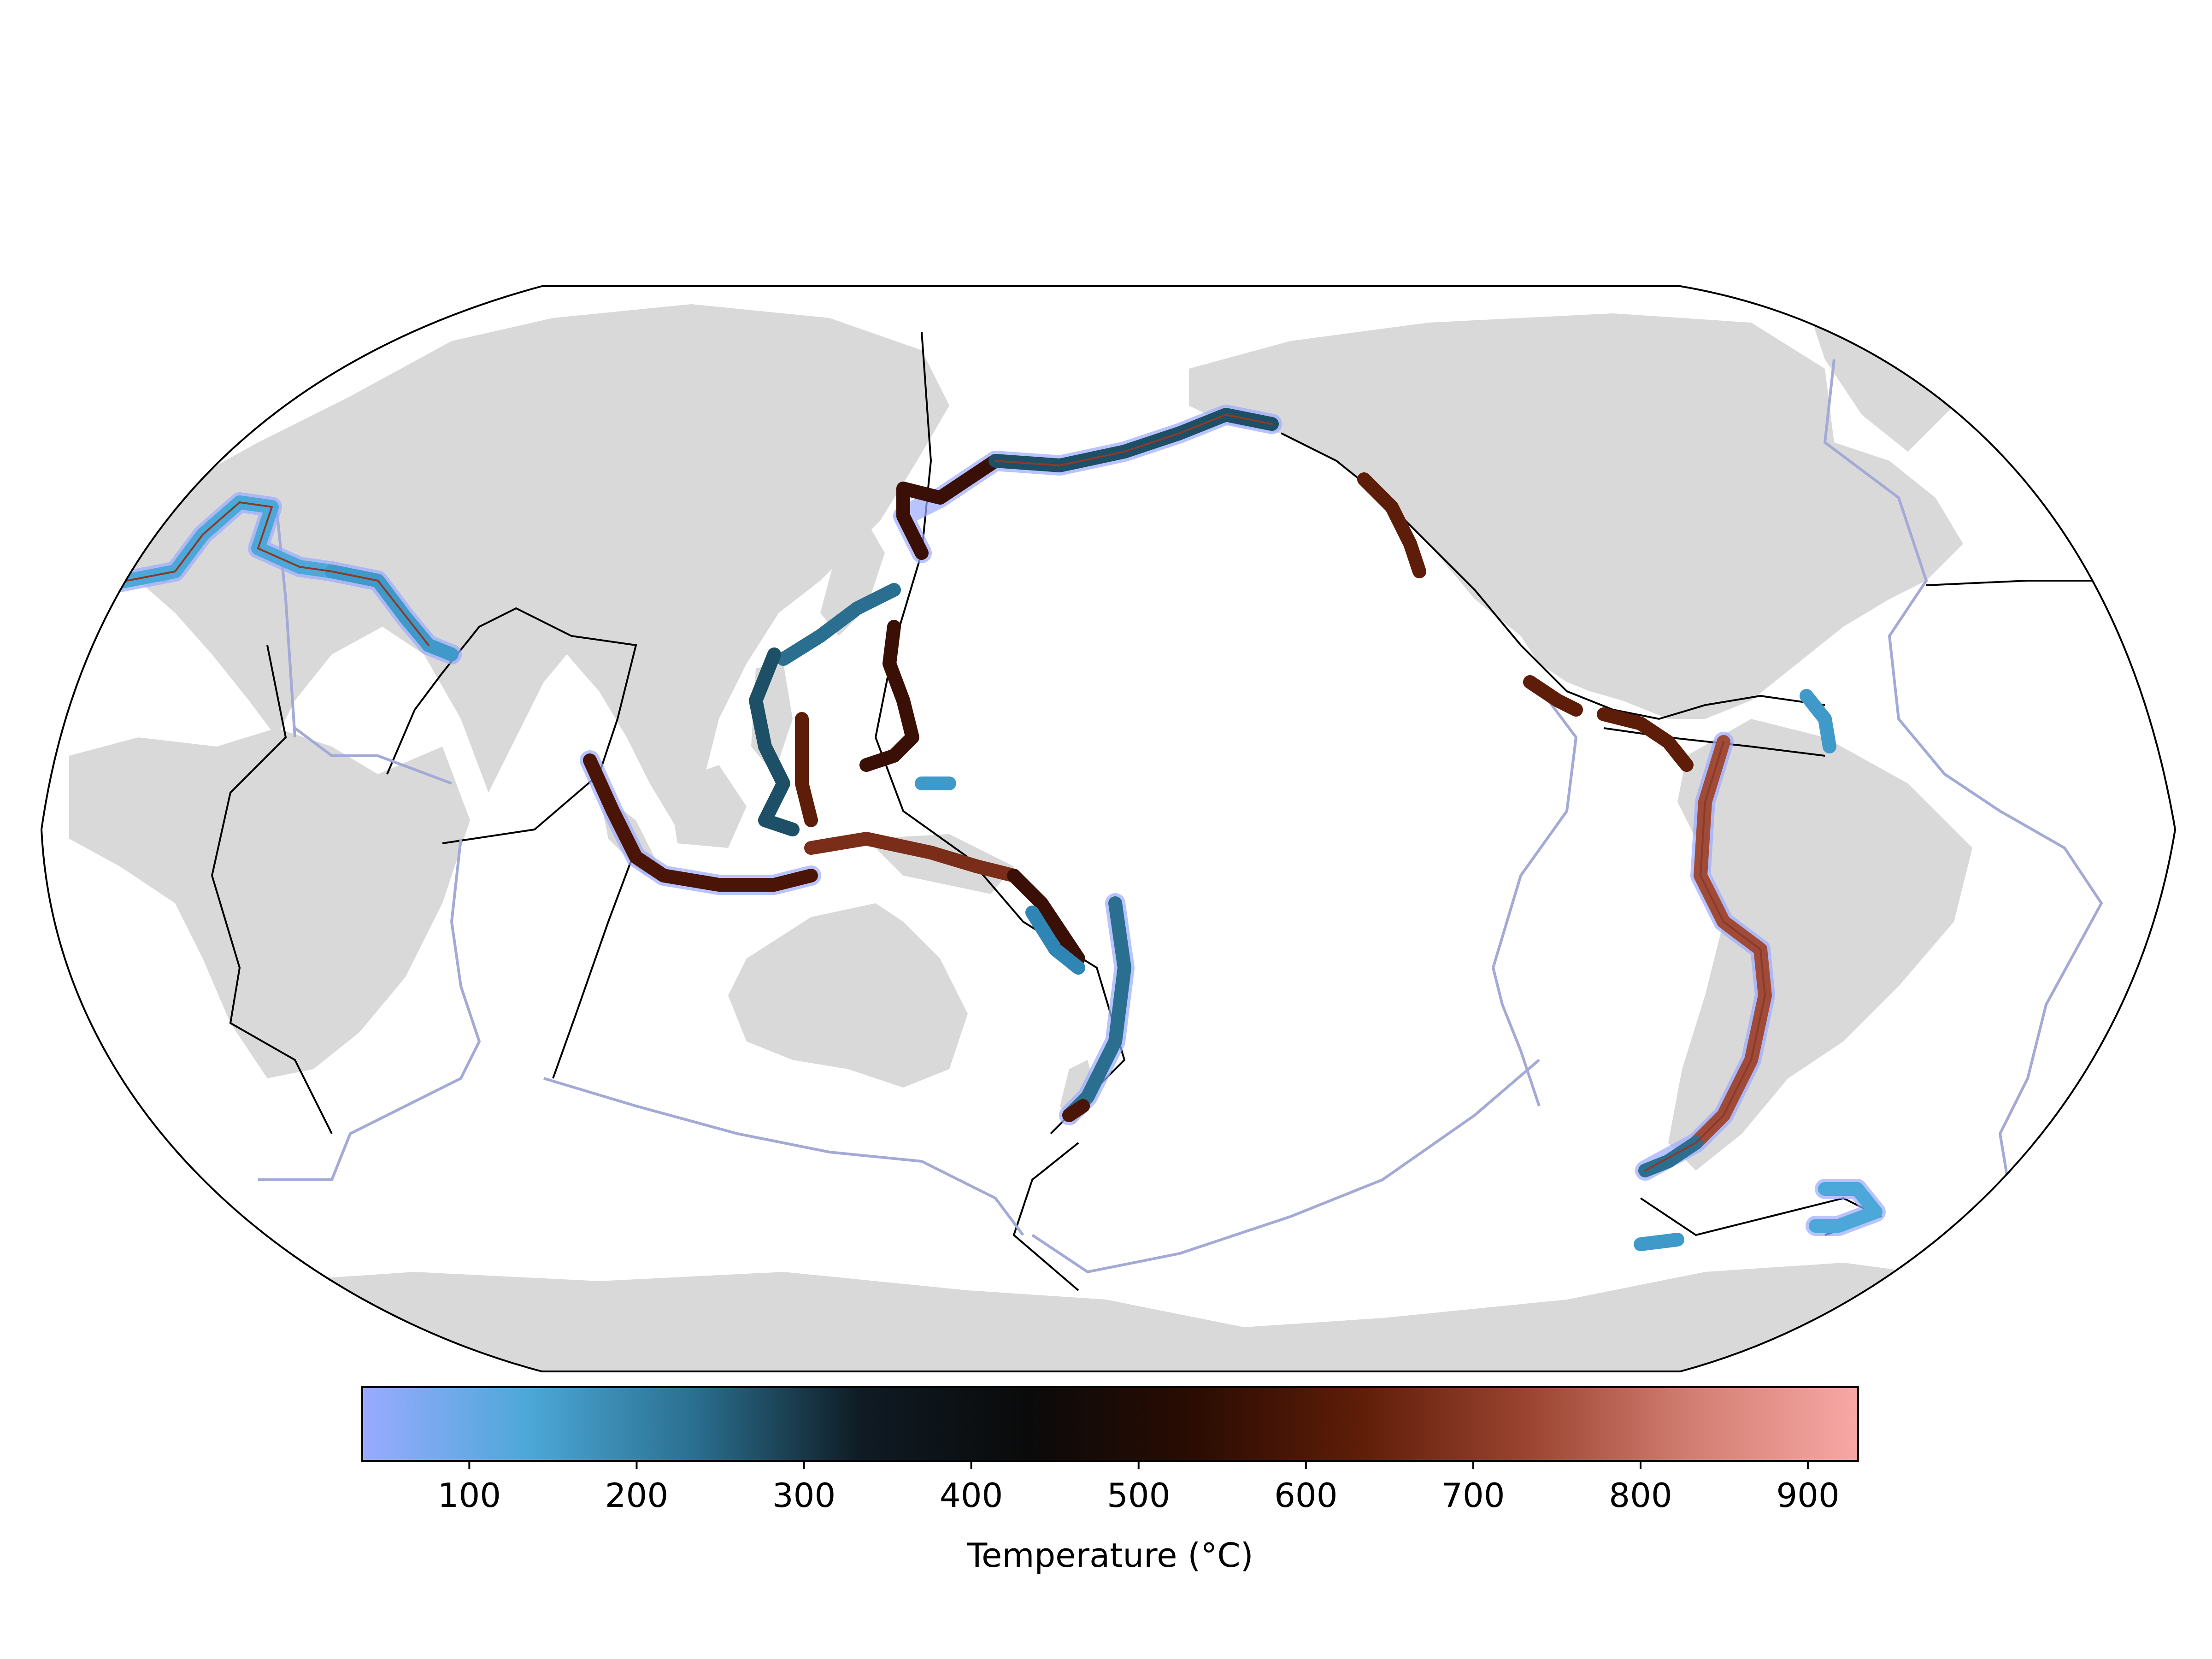 This screenshot has height=1659, width=2212. I want to click on boundary-caribbean, so click(1714, 742).